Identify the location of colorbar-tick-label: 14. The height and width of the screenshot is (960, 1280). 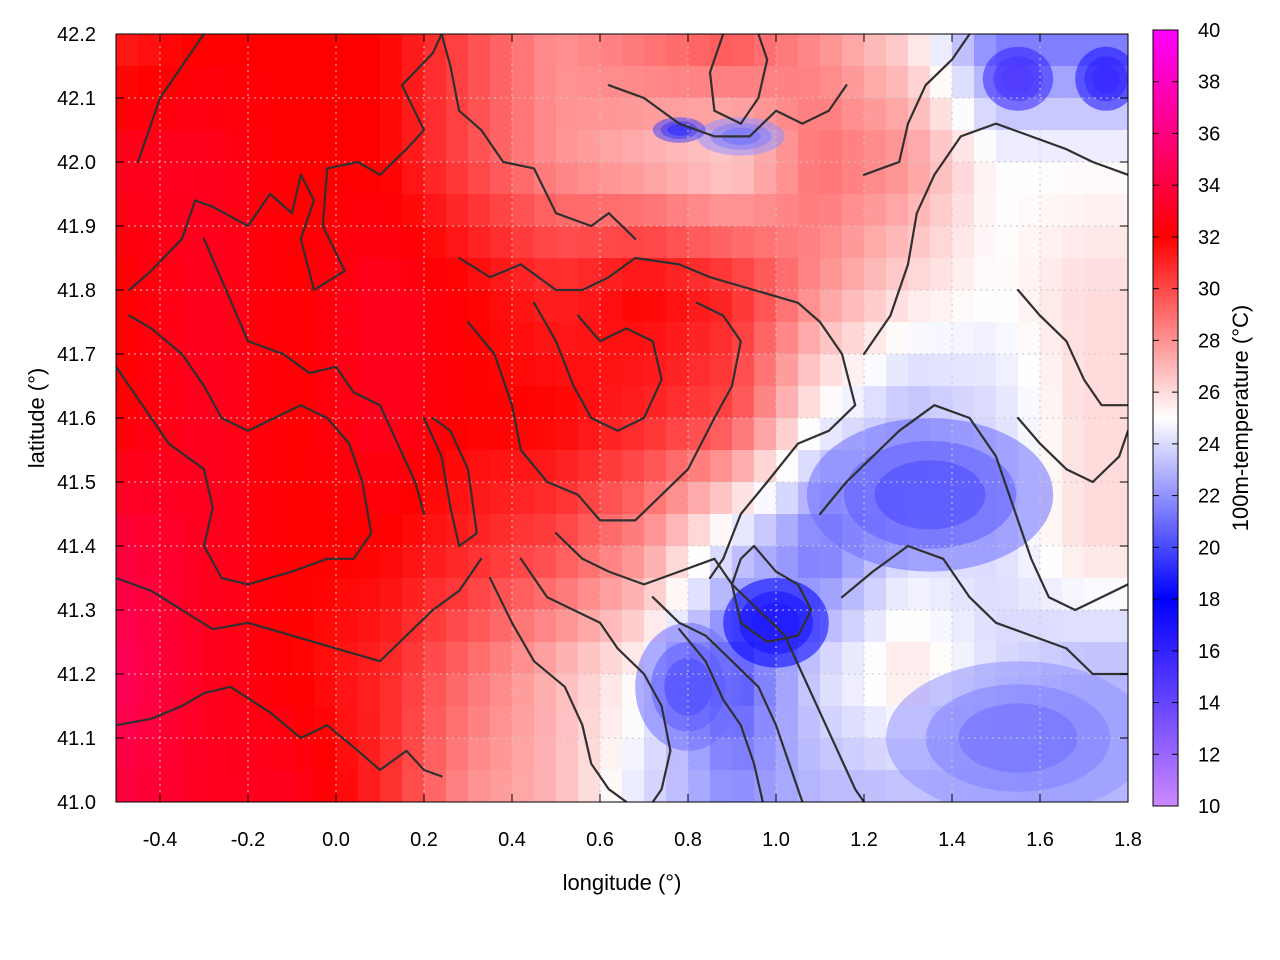
(1209, 704).